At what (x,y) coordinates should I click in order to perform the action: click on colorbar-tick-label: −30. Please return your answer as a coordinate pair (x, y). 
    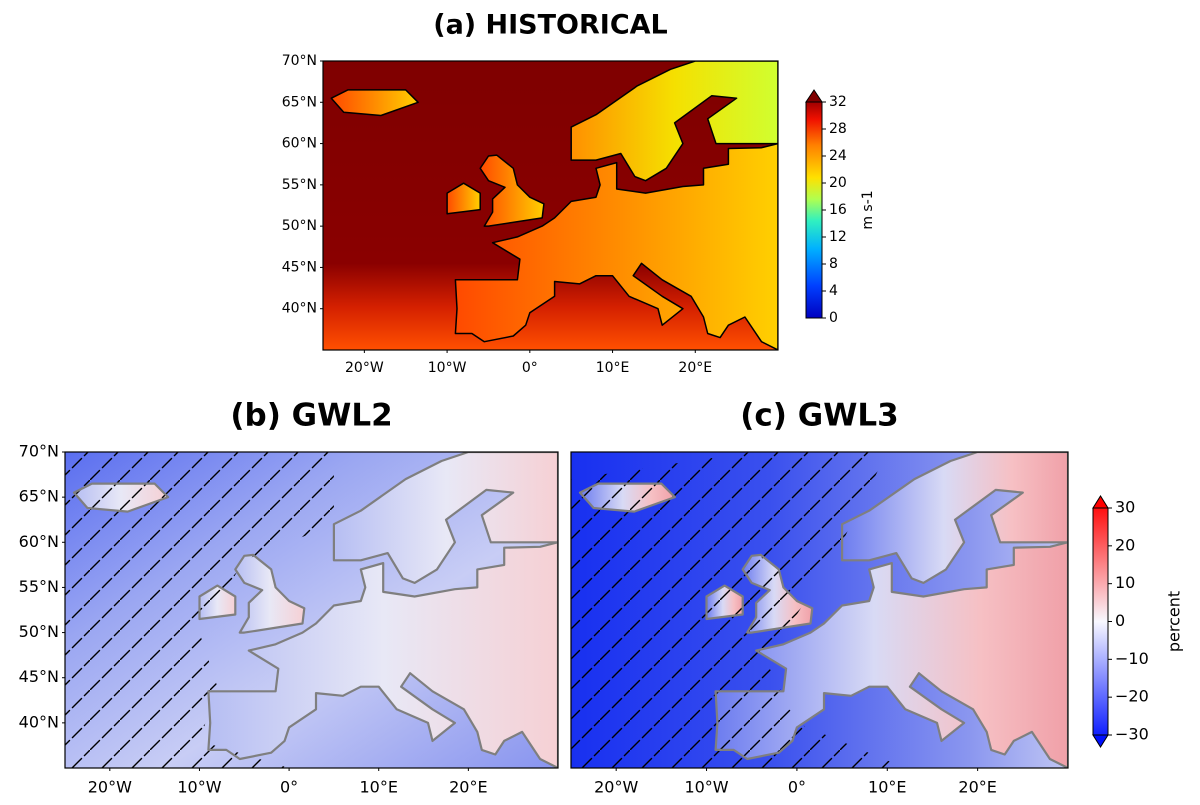
    Looking at the image, I should click on (1132, 734).